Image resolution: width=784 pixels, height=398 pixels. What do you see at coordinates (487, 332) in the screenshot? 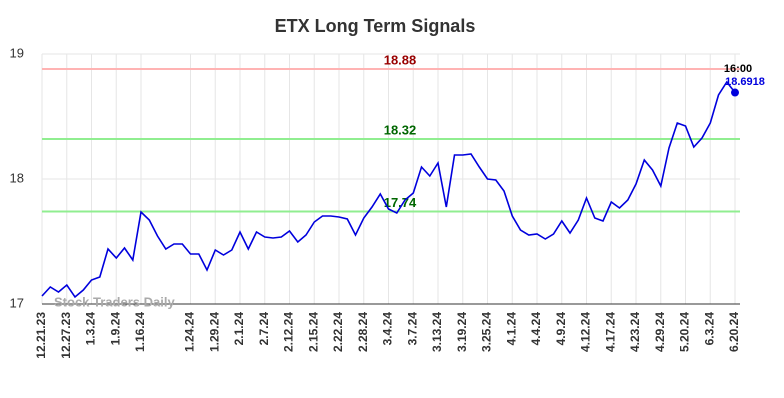
I see `x-tick-label: 3.25.24` at bounding box center [487, 332].